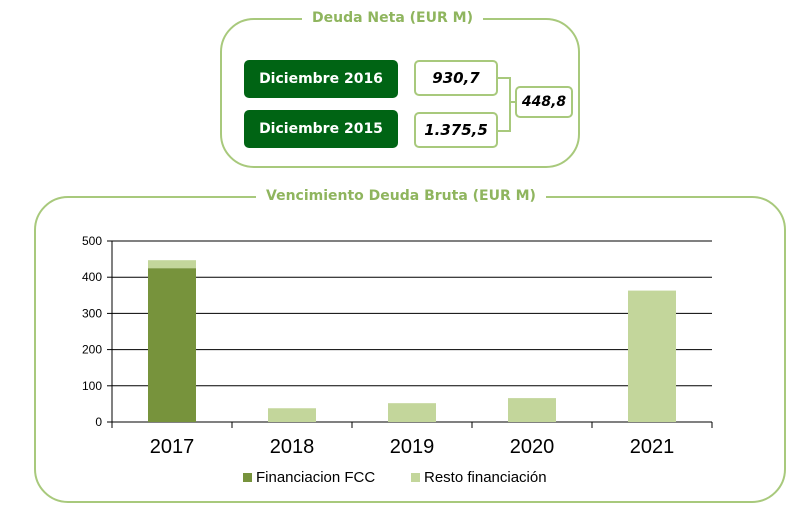  What do you see at coordinates (652, 356) in the screenshot?
I see `bar-resto-financiacion-2021` at bounding box center [652, 356].